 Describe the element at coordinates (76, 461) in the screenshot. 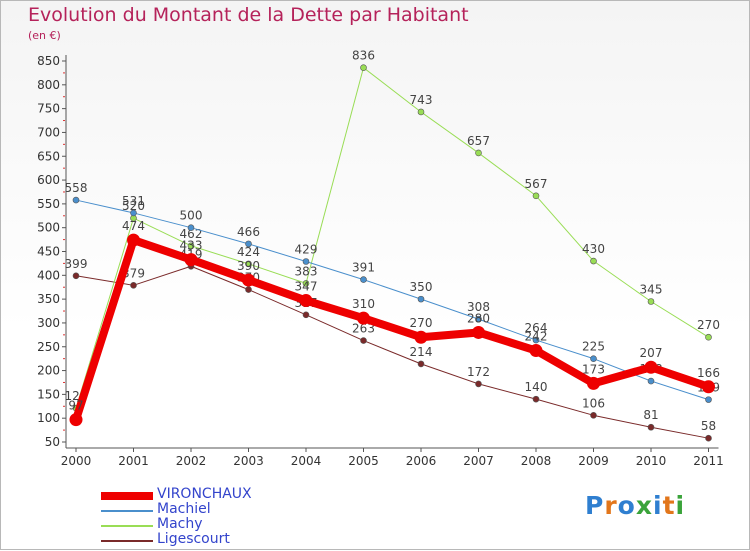

I see `x-tick-label: 2000` at that location.